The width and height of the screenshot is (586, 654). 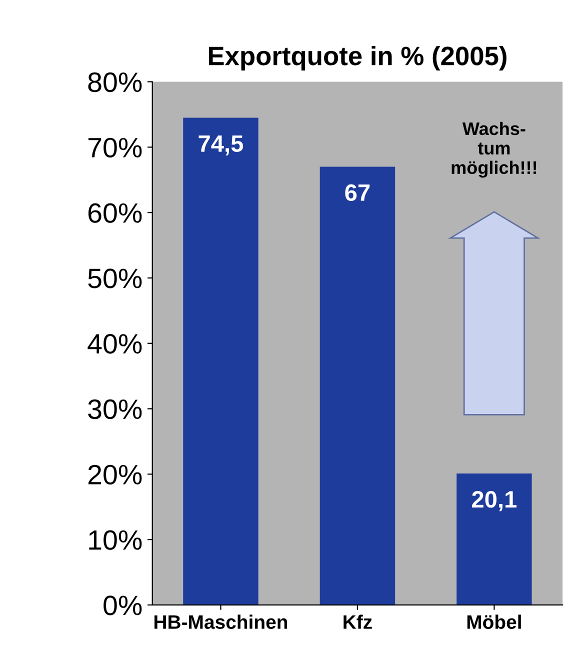 I want to click on y-tick-label: 30%, so click(x=115, y=409).